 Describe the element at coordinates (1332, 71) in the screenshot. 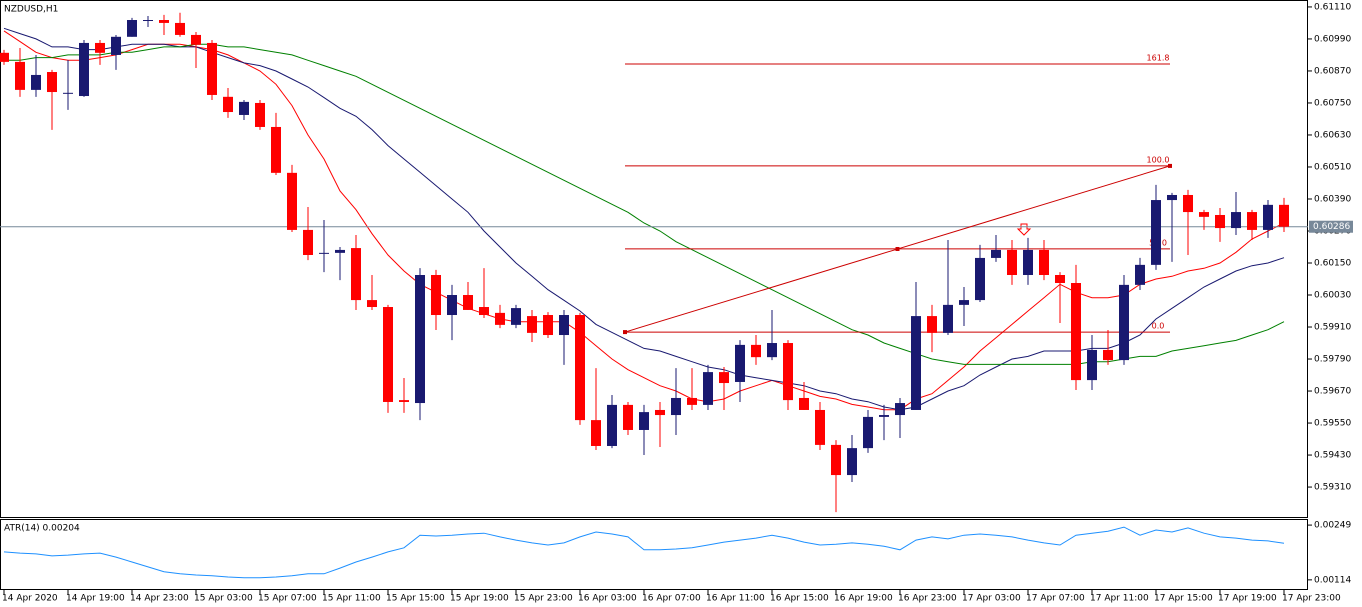

I see `y-tick-label: 0.60870` at that location.